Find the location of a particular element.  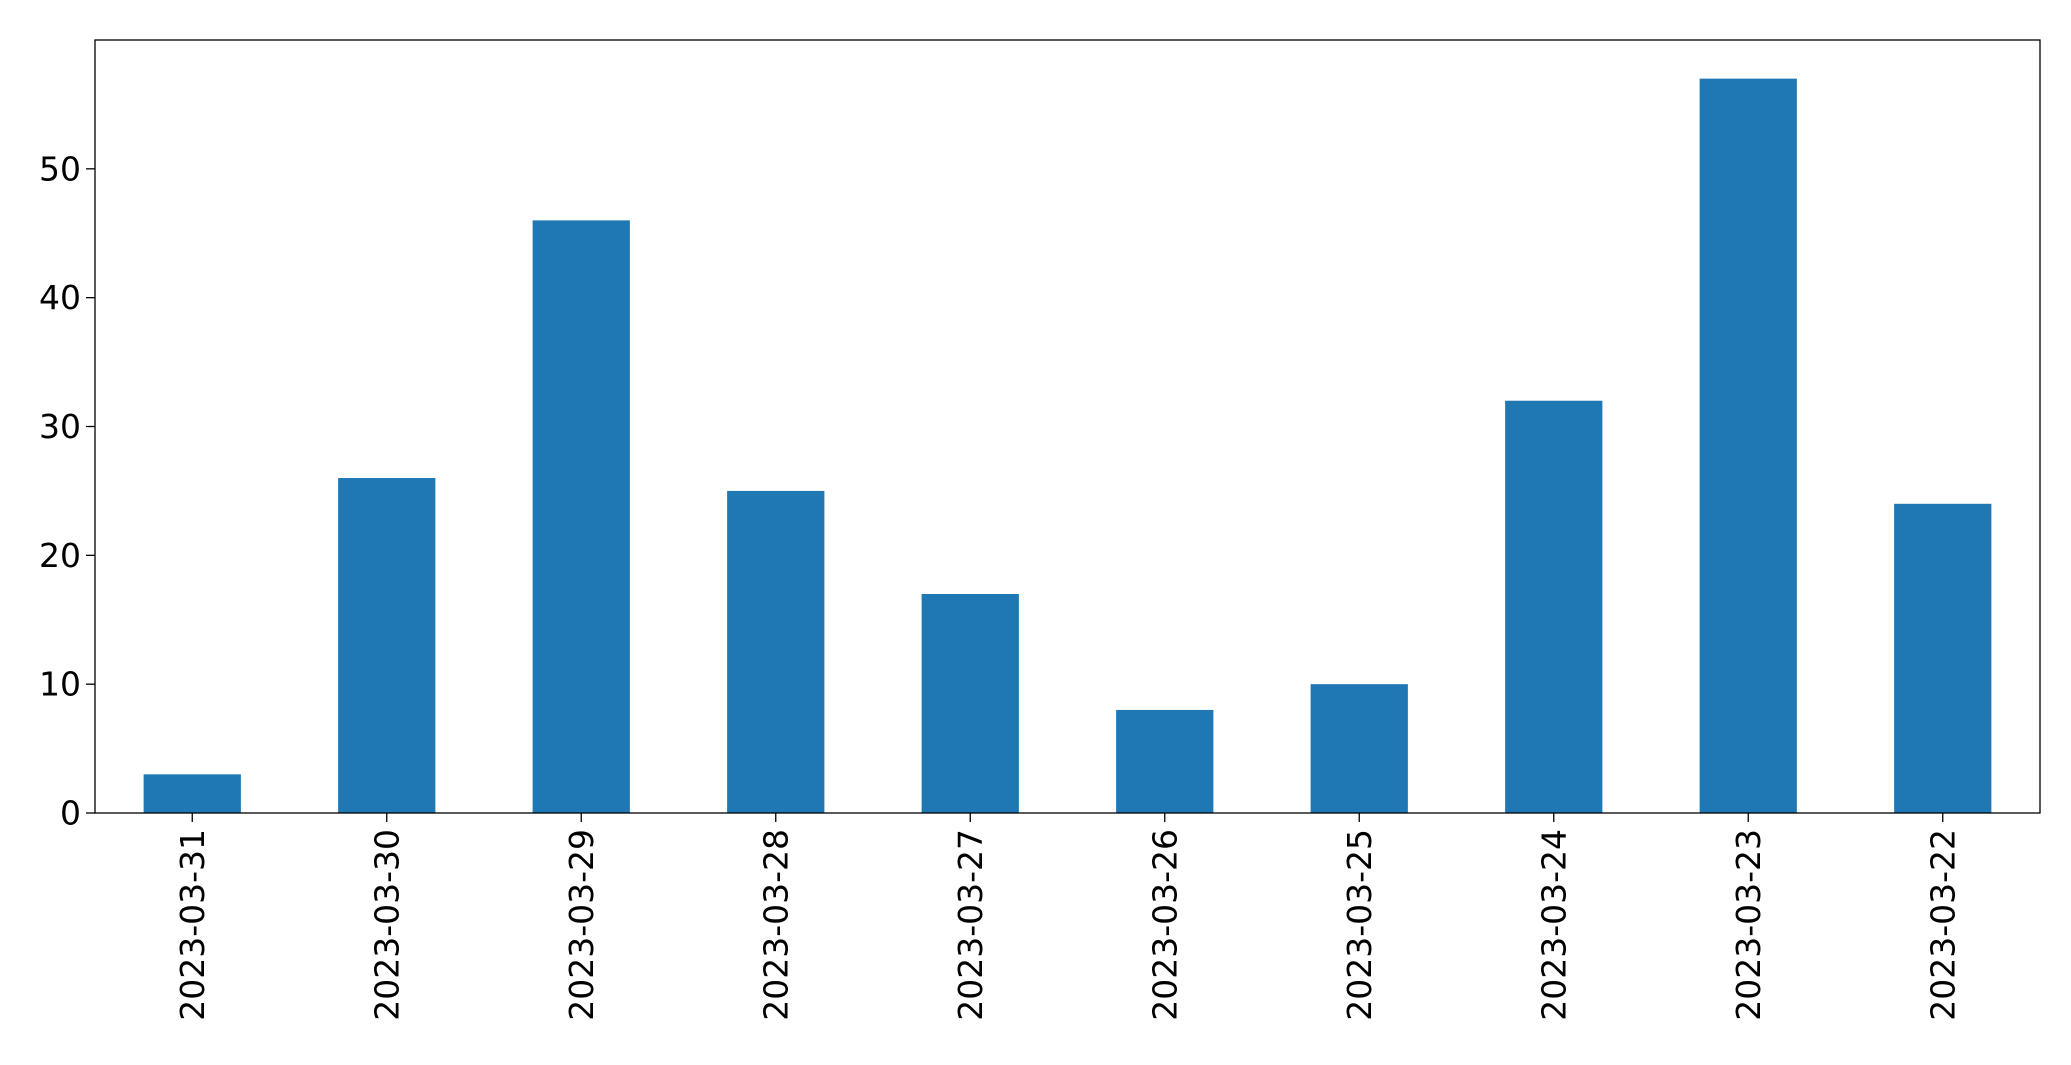

x-tick-label: 2023-03-23 is located at coordinates (1748, 925).